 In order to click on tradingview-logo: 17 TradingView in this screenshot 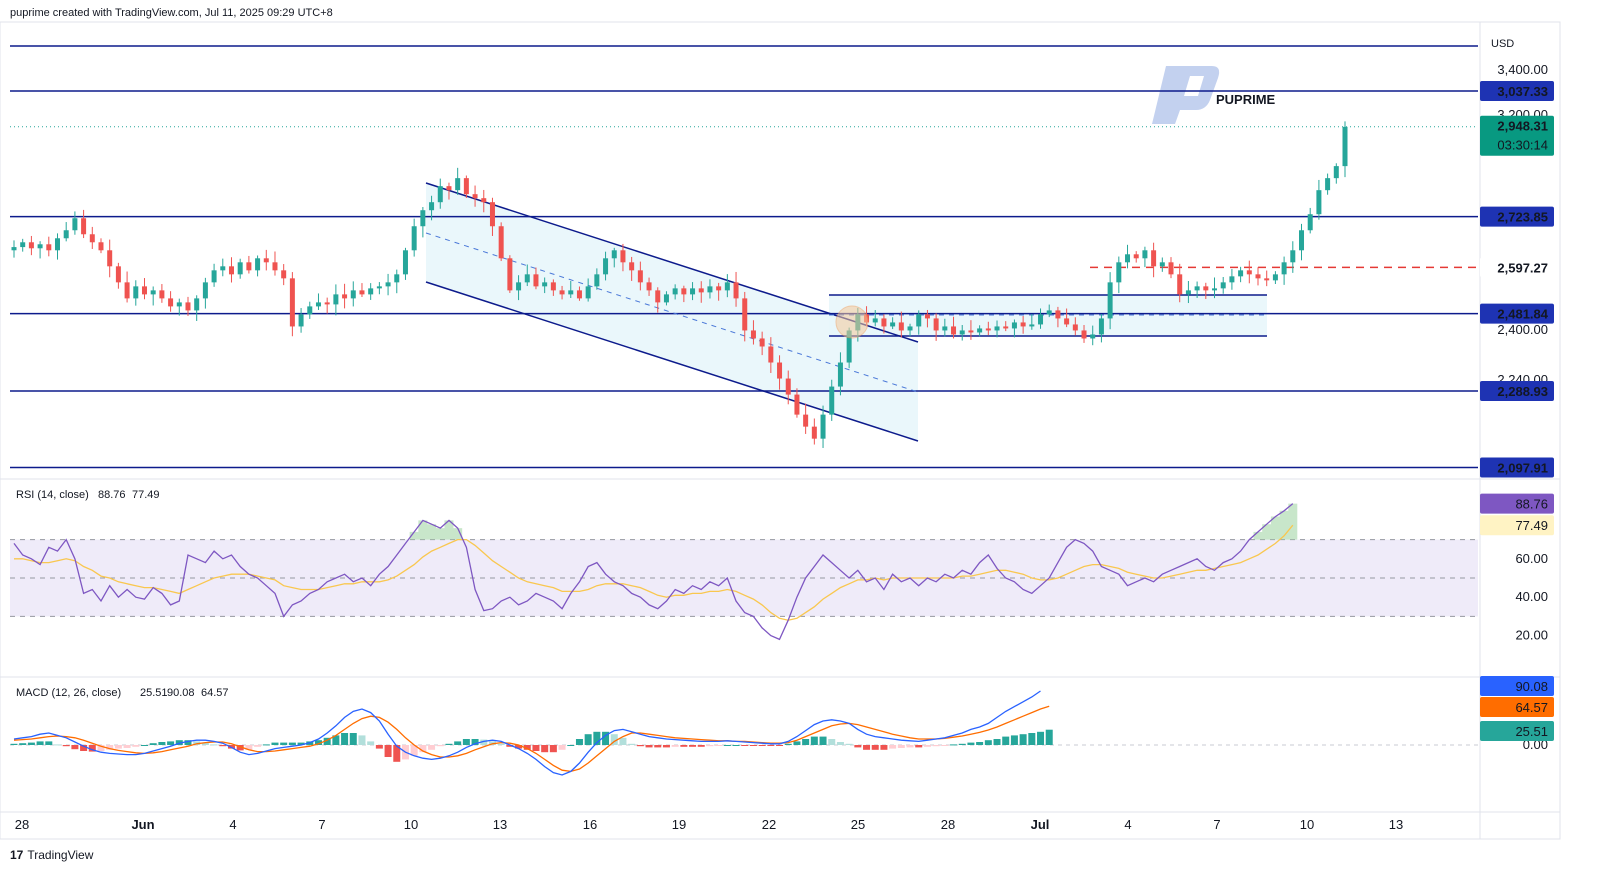, I will do `click(51, 855)`.